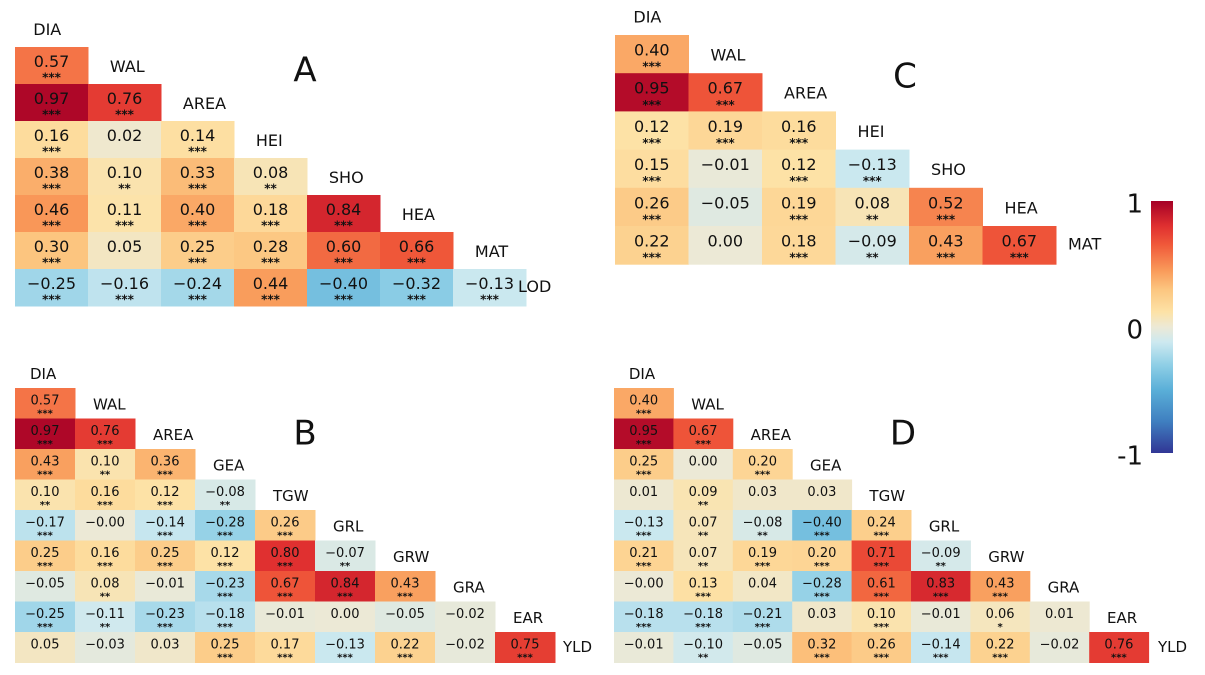 This screenshot has height=675, width=1205. I want to click on heatmap-cell: −0.25***, so click(52, 288).